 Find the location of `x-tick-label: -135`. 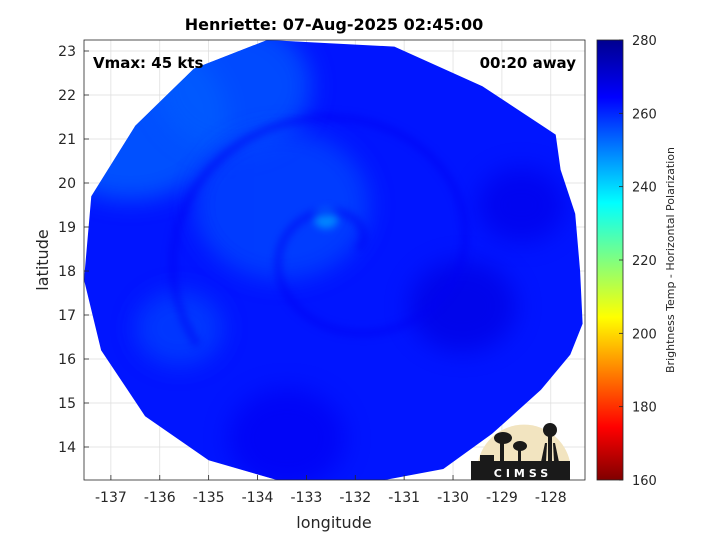

x-tick-label: -135 is located at coordinates (209, 498).